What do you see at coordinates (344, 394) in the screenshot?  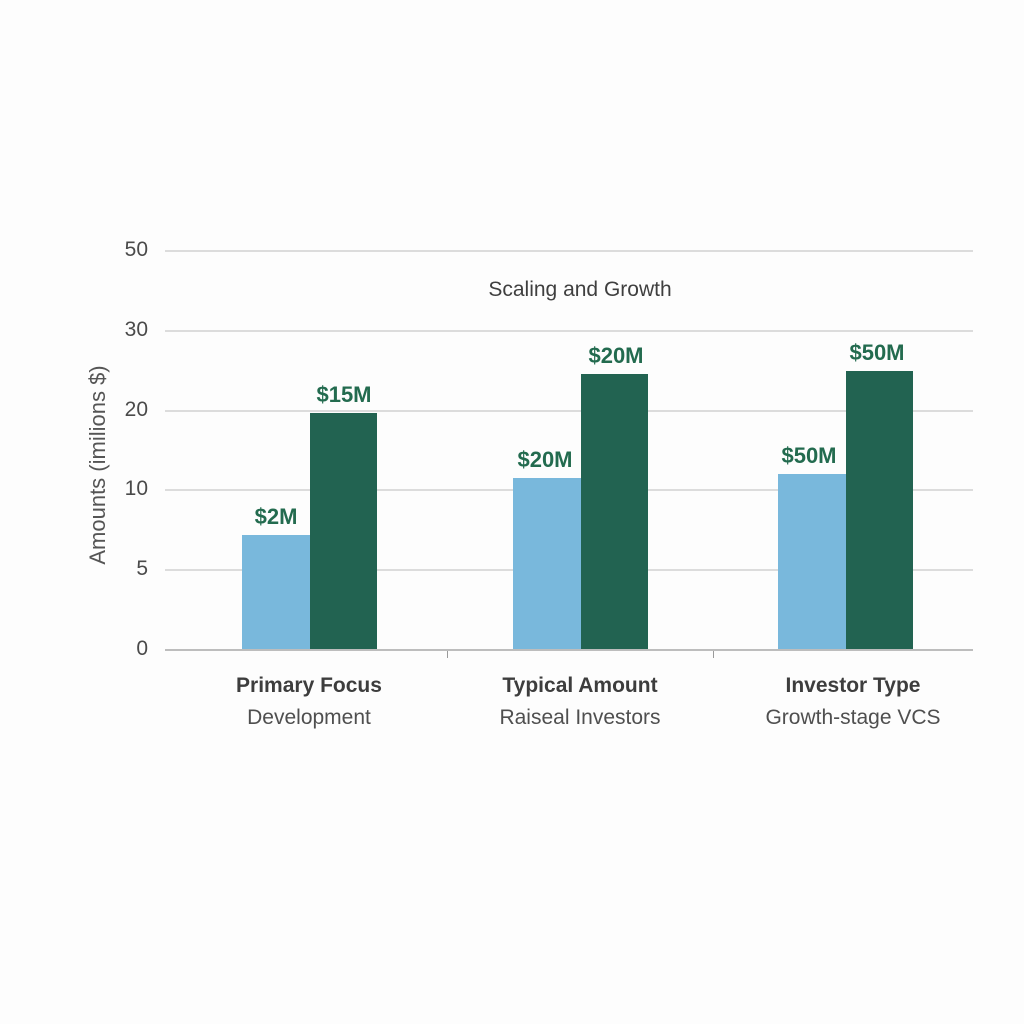 I see `value-label: $15M` at bounding box center [344, 394].